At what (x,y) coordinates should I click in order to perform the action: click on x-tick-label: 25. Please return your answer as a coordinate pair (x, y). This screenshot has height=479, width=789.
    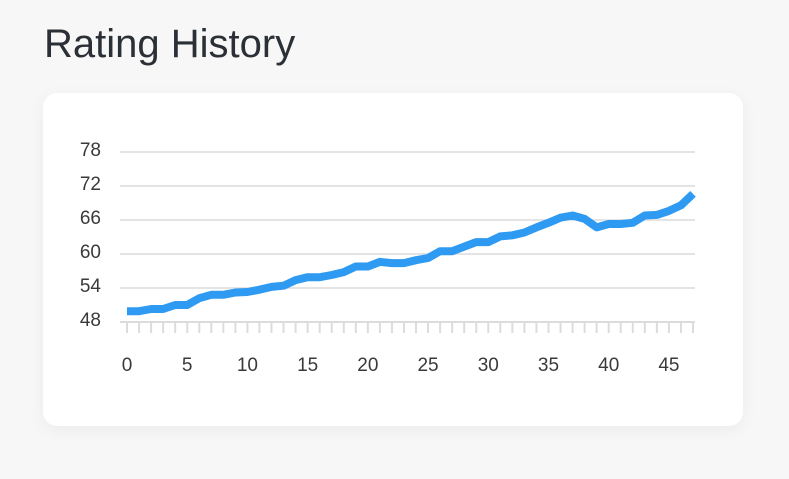
    Looking at the image, I should click on (427, 365).